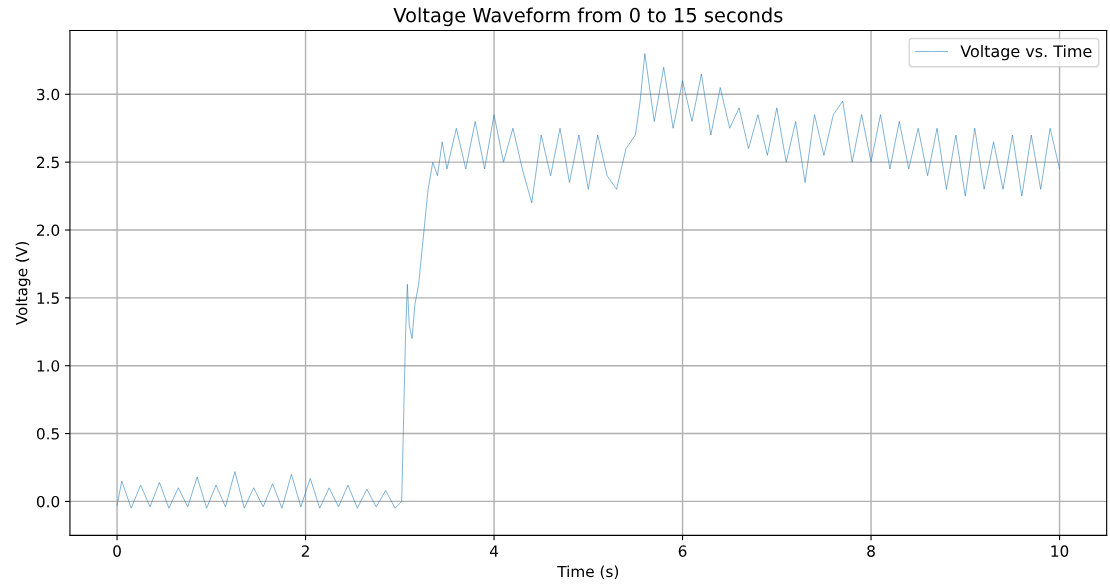 The height and width of the screenshot is (587, 1110). What do you see at coordinates (48, 230) in the screenshot?
I see `y-tick-label: 2.0` at bounding box center [48, 230].